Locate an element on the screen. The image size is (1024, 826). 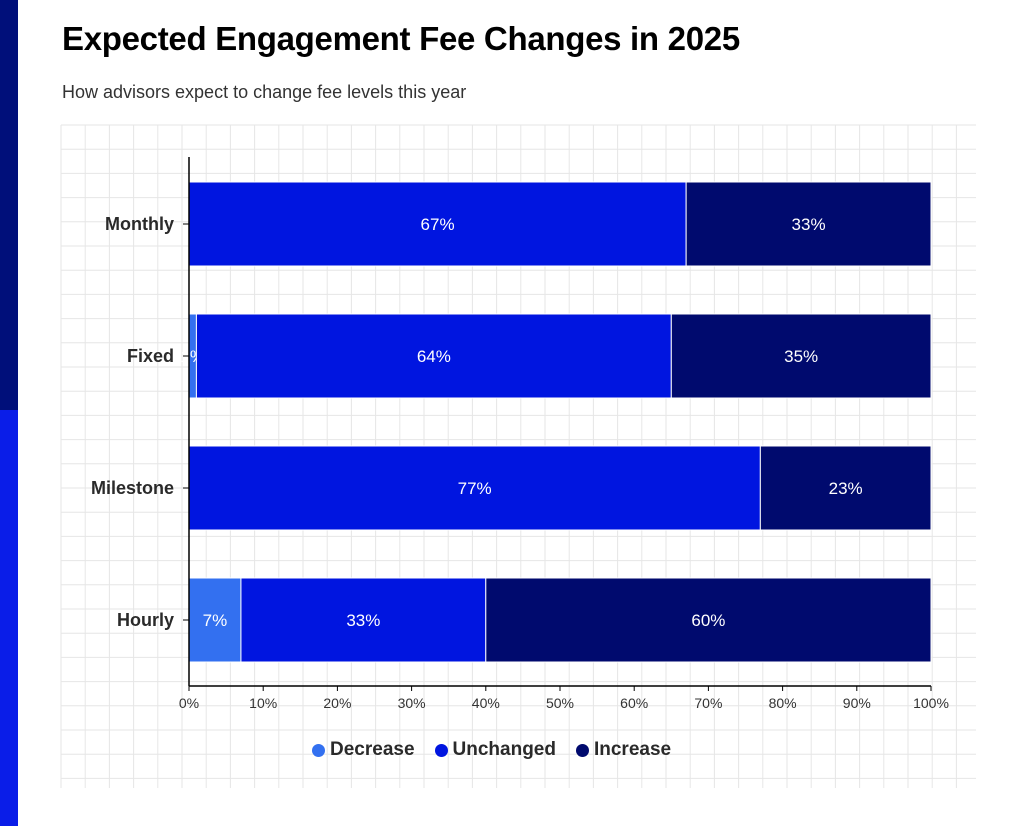
legend-item-decrease: Decrease is located at coordinates (363, 750).